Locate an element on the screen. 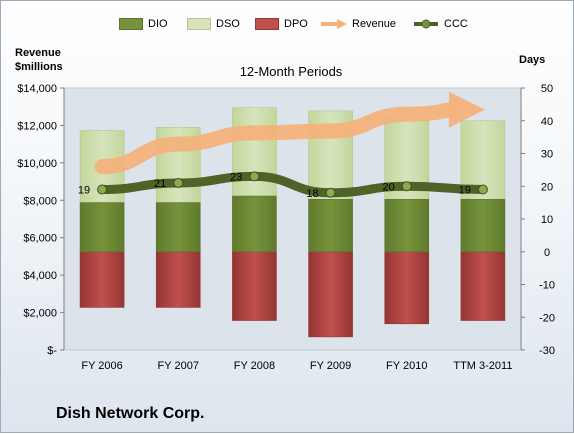  legend-item-revenue: Revenue is located at coordinates (358, 24).